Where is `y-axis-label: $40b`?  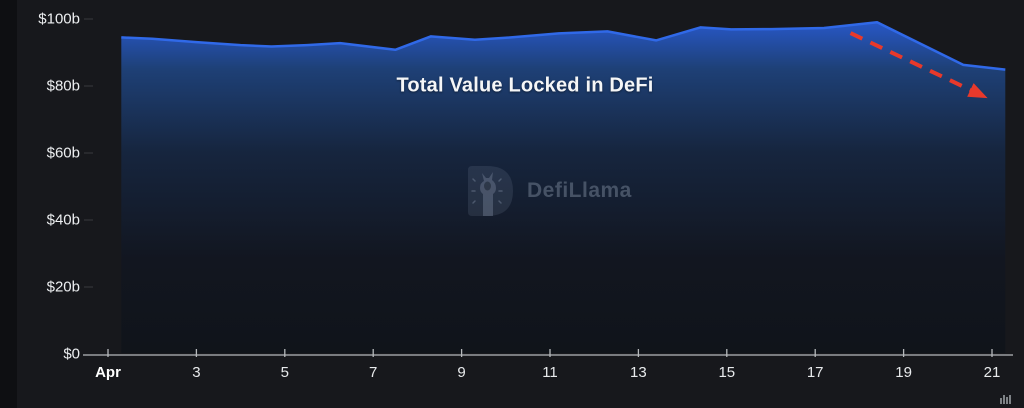
y-axis-label: $40b is located at coordinates (63, 220).